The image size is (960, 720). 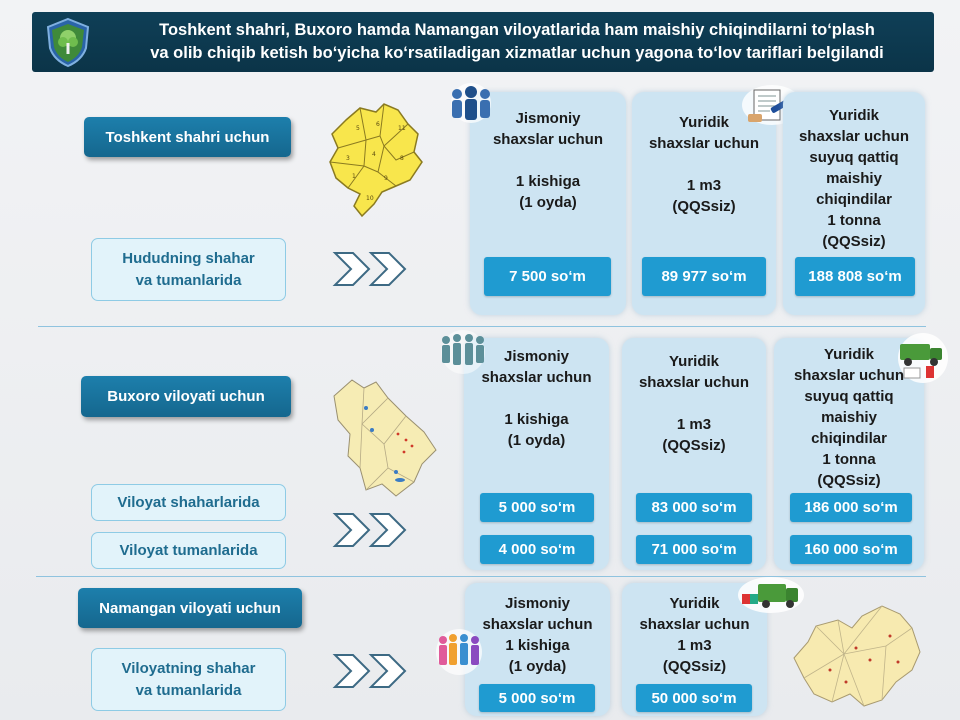 I want to click on price-badge-district: 4 000 so‘m, so click(x=537, y=549).